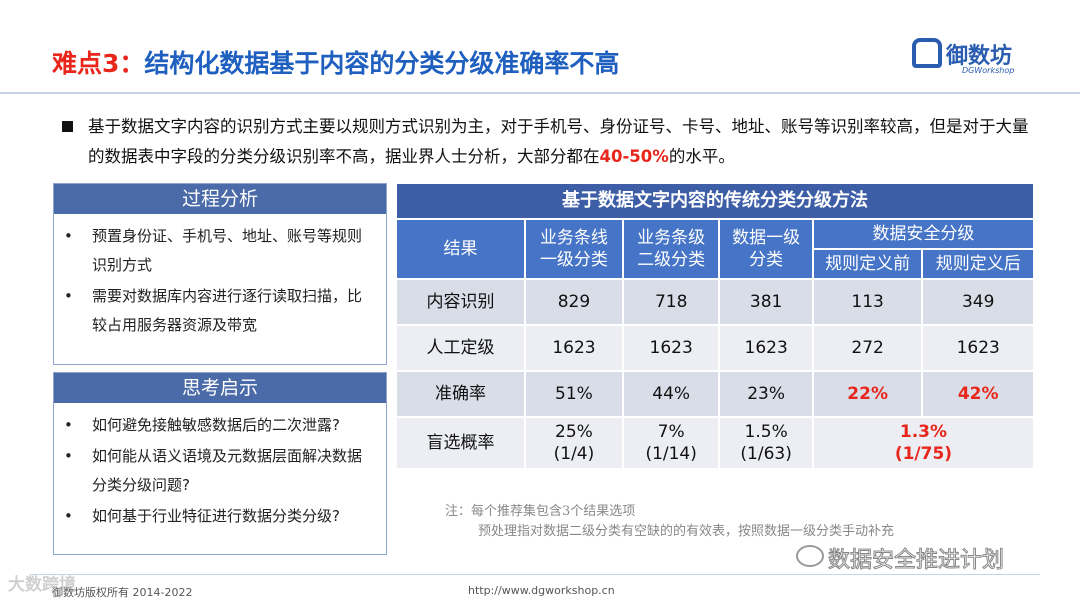 The width and height of the screenshot is (1080, 608). What do you see at coordinates (686, 531) in the screenshot?
I see `note: 预处理指对数据二级分类有空缺的的有效表，按照数据一级分类手动补充` at bounding box center [686, 531].